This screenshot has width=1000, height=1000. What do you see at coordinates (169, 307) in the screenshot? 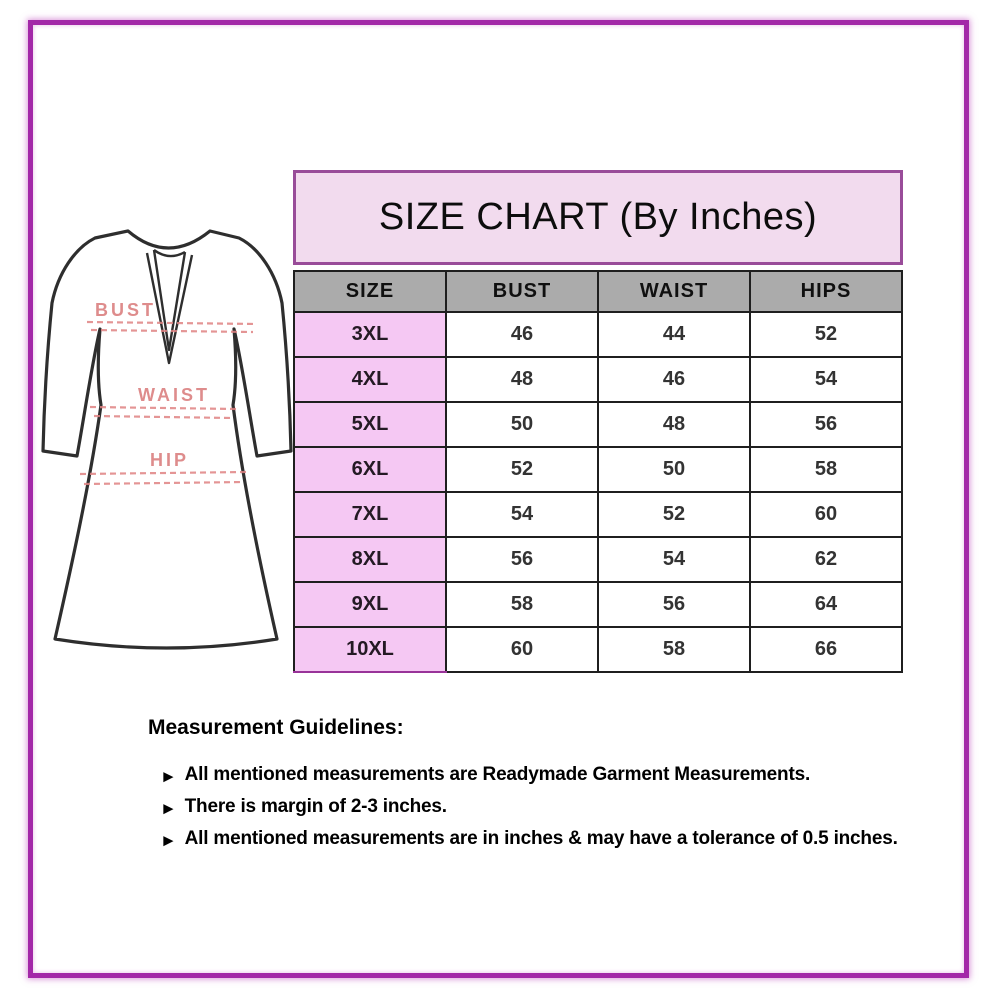
I see `neckline-band` at bounding box center [169, 307].